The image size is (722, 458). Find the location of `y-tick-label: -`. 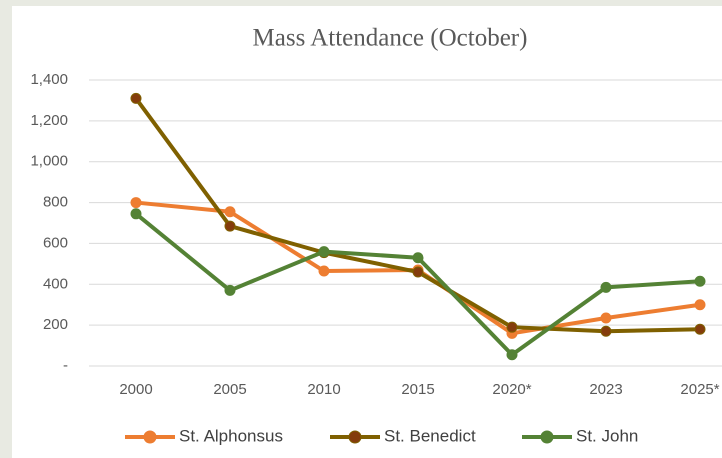

y-tick-label: - is located at coordinates (65, 365).